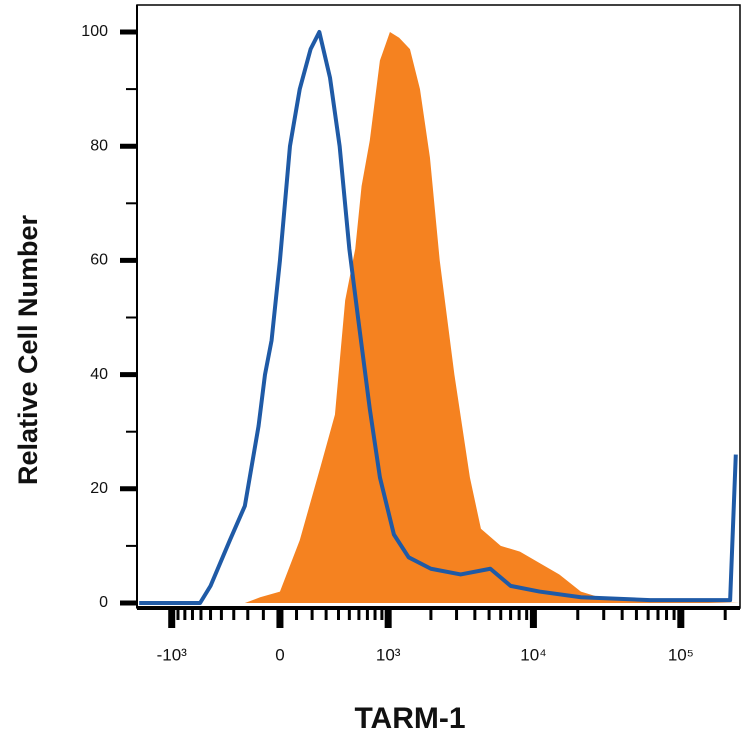  Describe the element at coordinates (388, 654) in the screenshot. I see `x-tick-label: 10³` at that location.